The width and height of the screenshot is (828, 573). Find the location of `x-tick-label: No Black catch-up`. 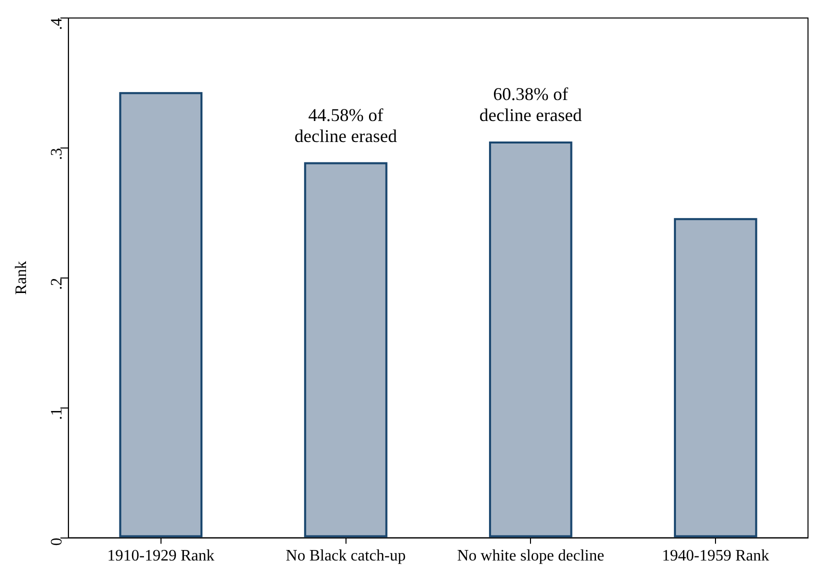

x-tick-label: No Black catch-up is located at coordinates (346, 556).